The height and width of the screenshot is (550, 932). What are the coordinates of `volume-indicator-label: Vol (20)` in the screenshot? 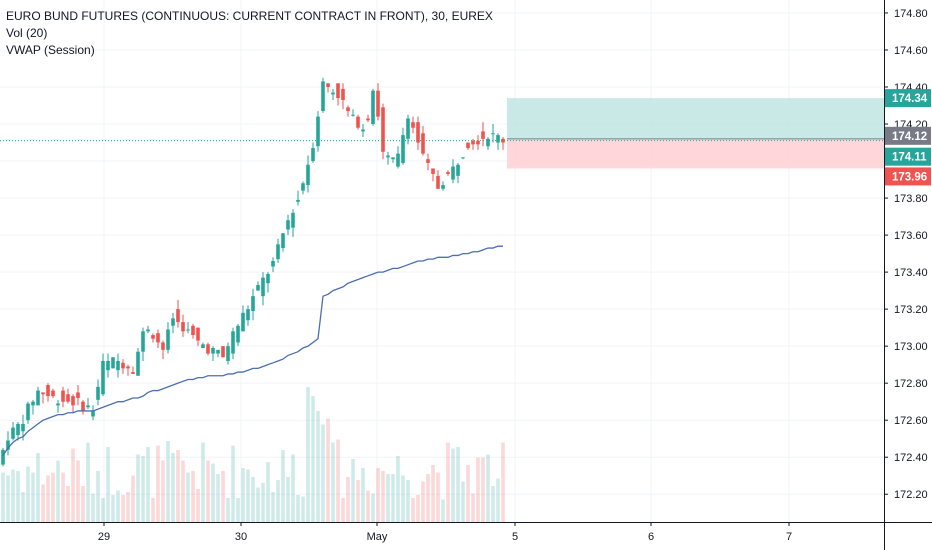 It's located at (27, 33).